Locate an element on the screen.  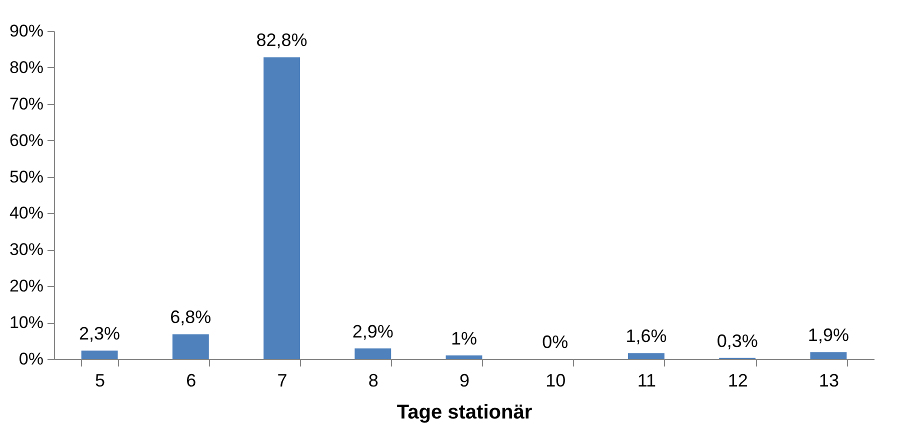
y-tick-label: 70% is located at coordinates (26, 104).